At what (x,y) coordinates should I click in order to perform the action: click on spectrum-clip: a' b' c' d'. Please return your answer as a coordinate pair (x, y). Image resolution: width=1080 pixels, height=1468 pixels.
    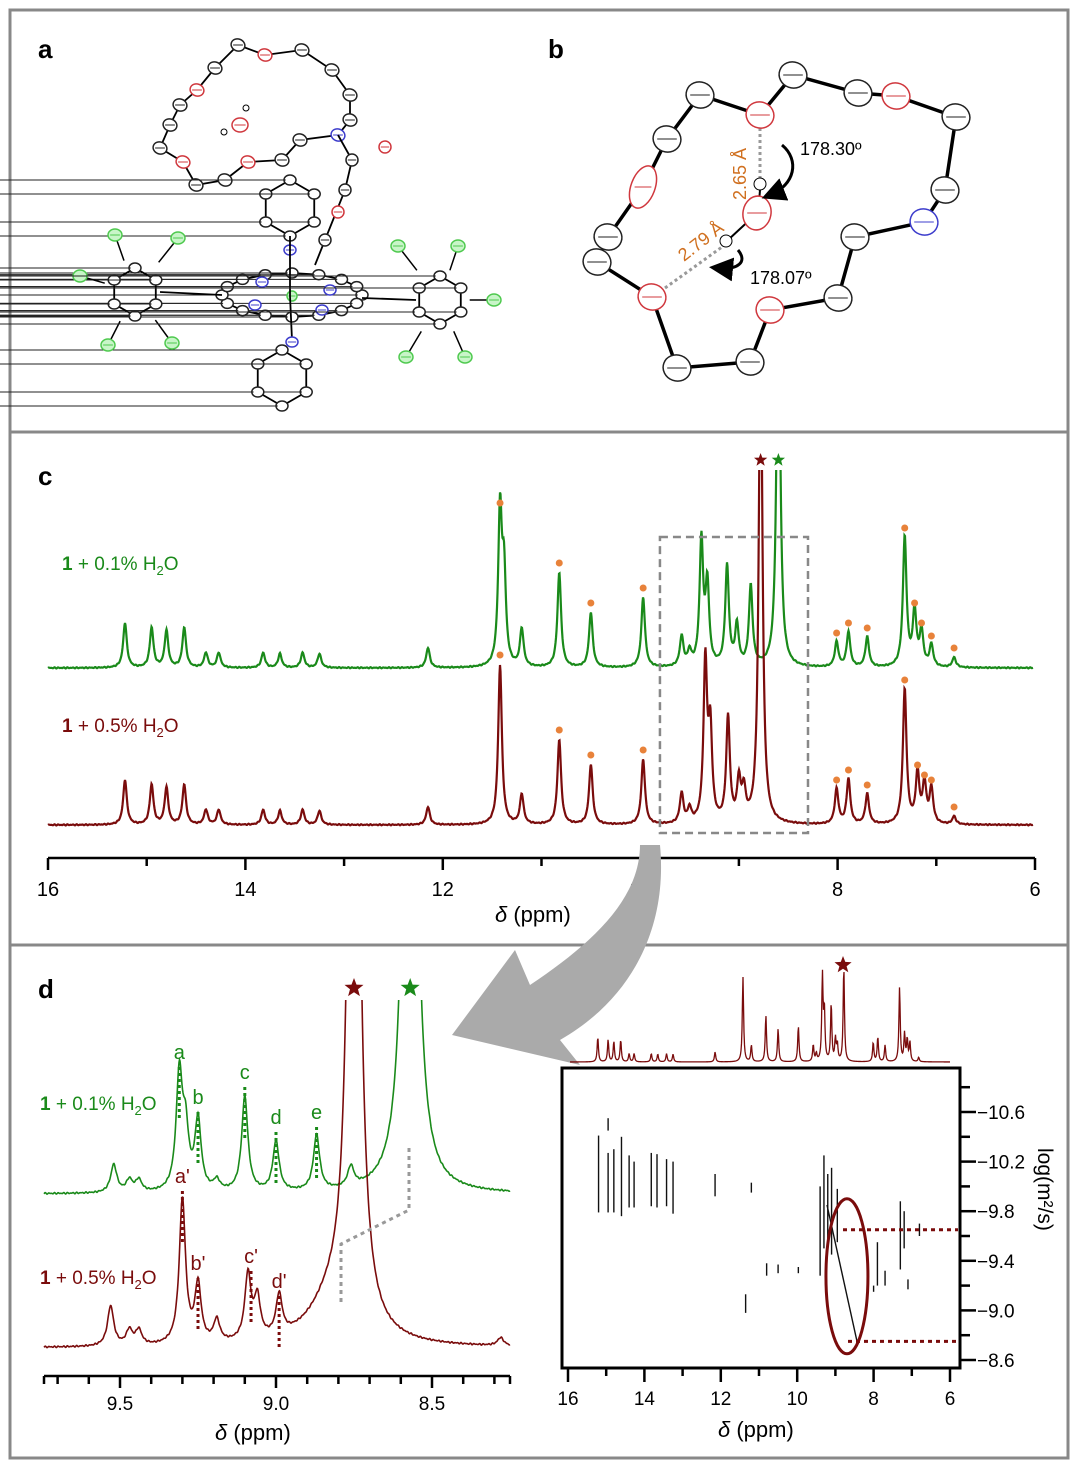
    Looking at the image, I should click on (277, 1175).